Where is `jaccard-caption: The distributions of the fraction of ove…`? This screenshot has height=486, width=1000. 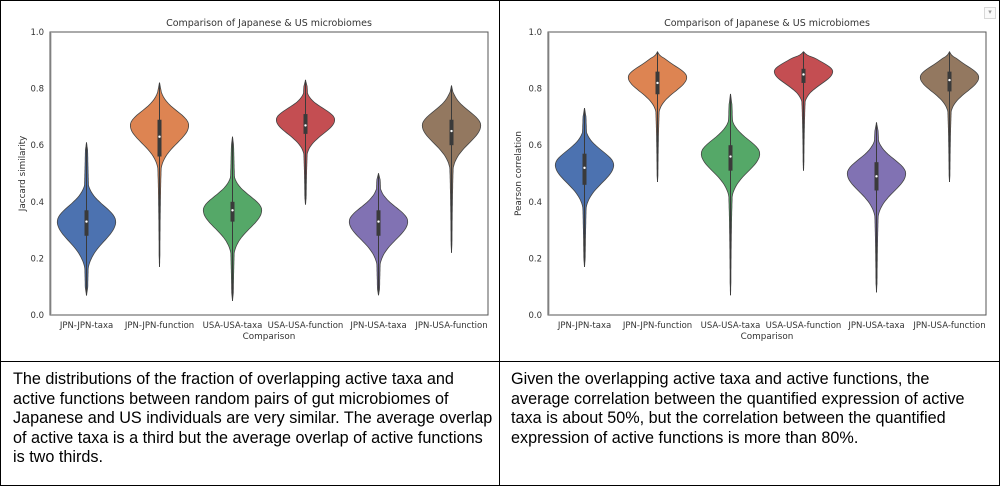
jaccard-caption: The distributions of the fraction of ove… is located at coordinates (253, 418).